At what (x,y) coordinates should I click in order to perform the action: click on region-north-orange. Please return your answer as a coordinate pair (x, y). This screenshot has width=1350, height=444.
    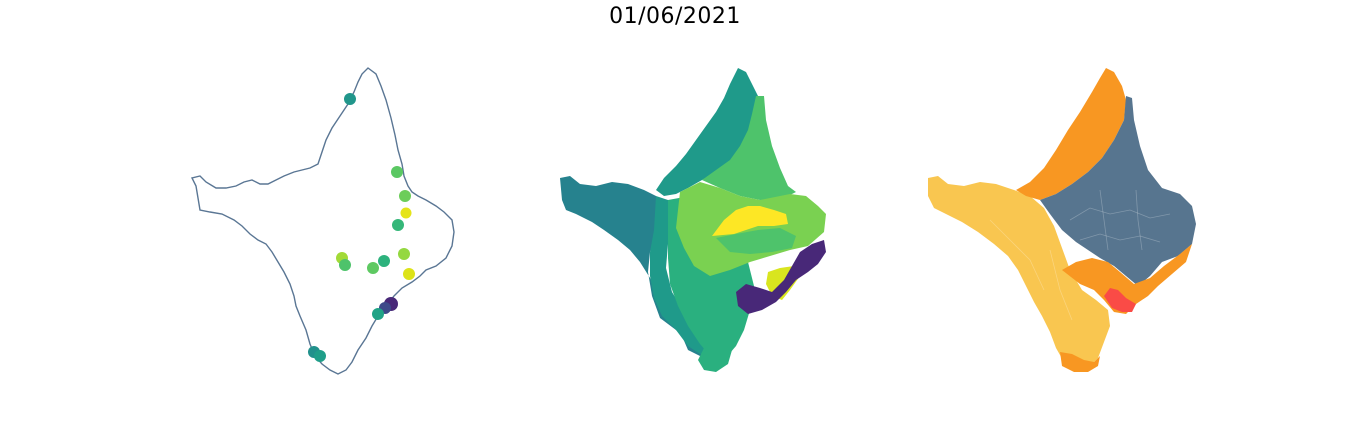
    Looking at the image, I should click on (1071, 134).